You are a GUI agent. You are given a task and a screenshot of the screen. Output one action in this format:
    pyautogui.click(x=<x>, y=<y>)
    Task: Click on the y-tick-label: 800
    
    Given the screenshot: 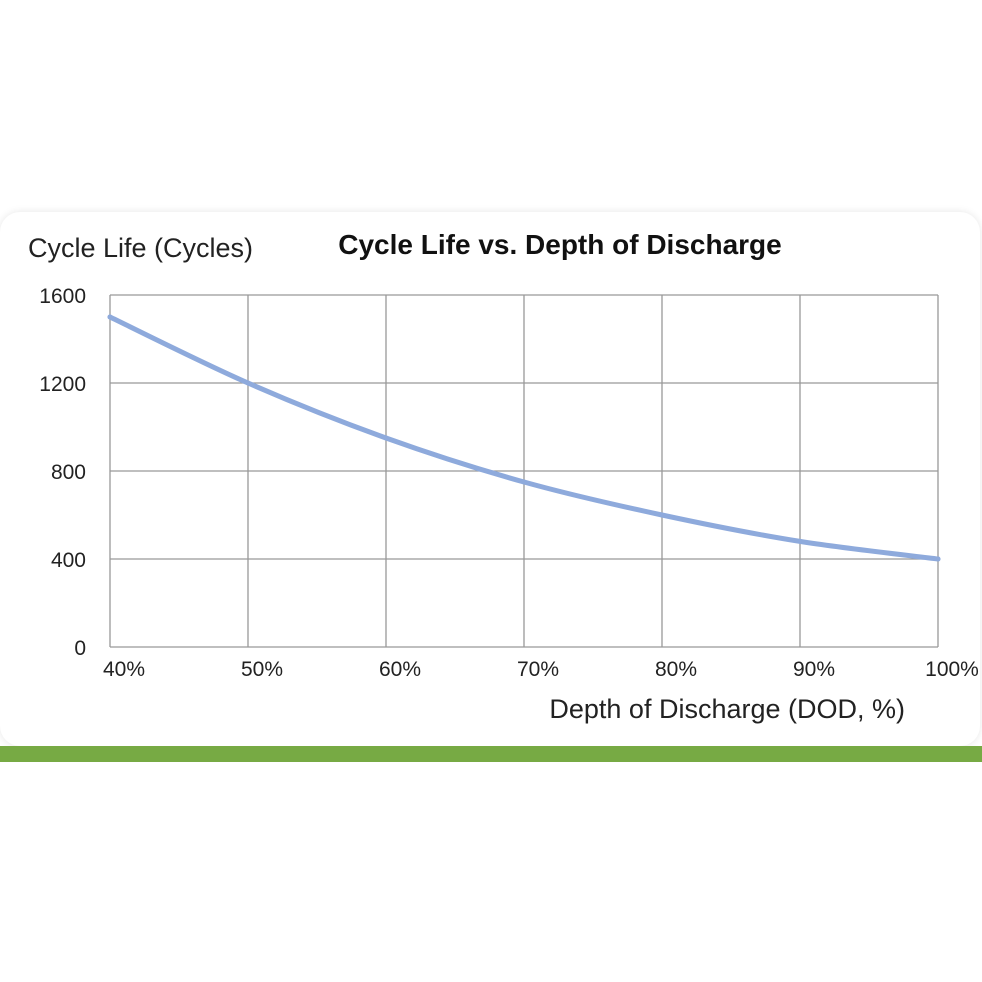 What is the action you would take?
    pyautogui.click(x=68, y=472)
    